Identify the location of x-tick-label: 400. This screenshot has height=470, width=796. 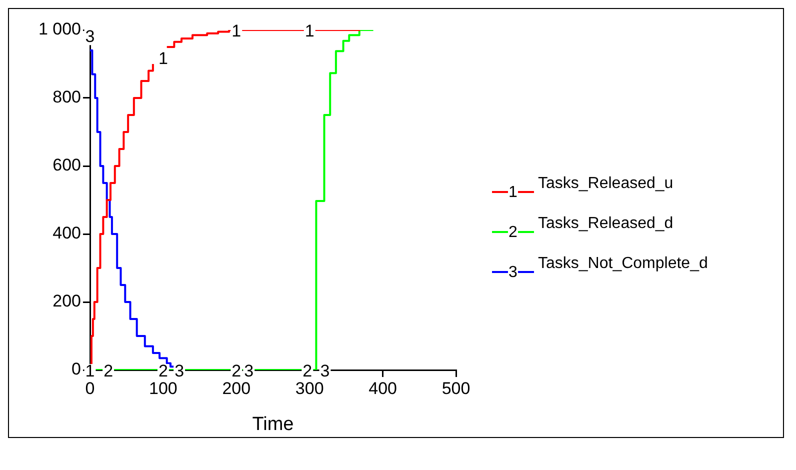
(382, 388).